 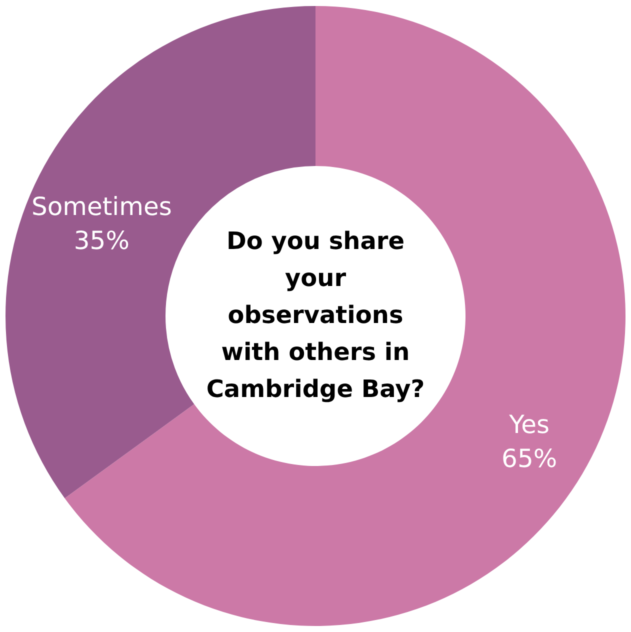 I want to click on data-label: 65%, so click(x=530, y=458).